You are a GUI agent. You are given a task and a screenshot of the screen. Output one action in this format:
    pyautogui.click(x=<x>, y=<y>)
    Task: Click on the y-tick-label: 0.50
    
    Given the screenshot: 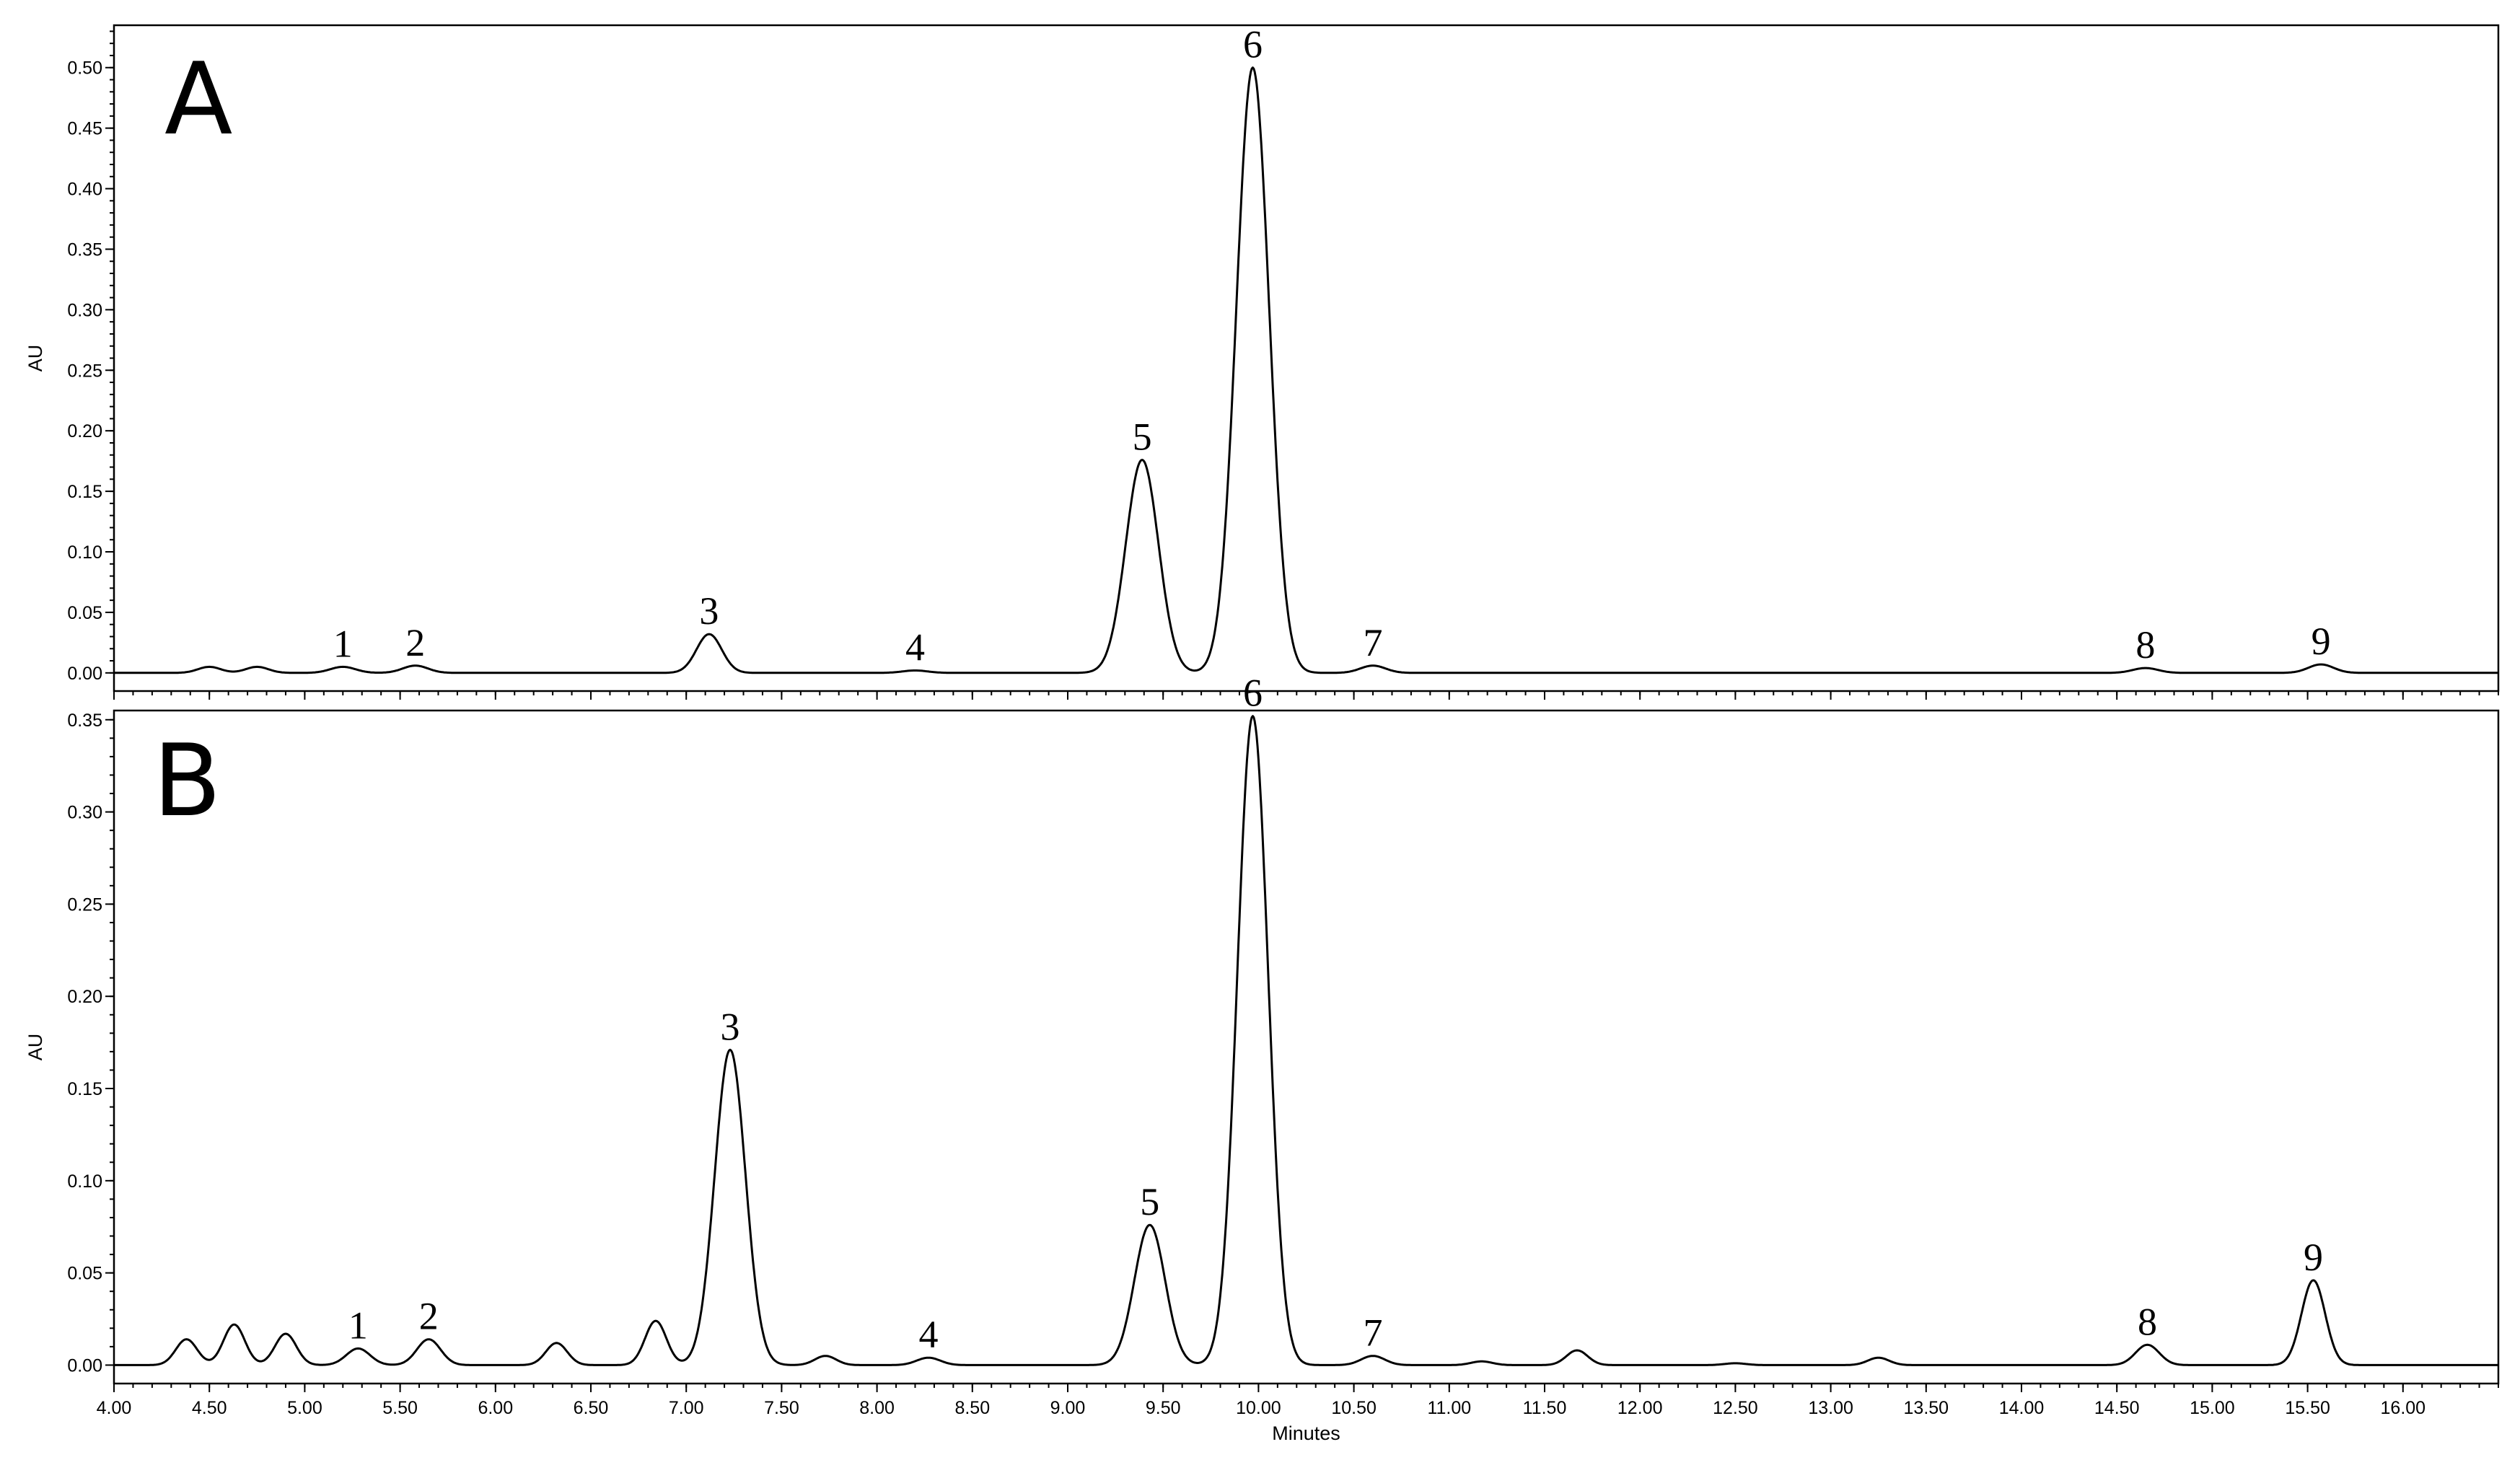 What is the action you would take?
    pyautogui.click(x=84, y=69)
    